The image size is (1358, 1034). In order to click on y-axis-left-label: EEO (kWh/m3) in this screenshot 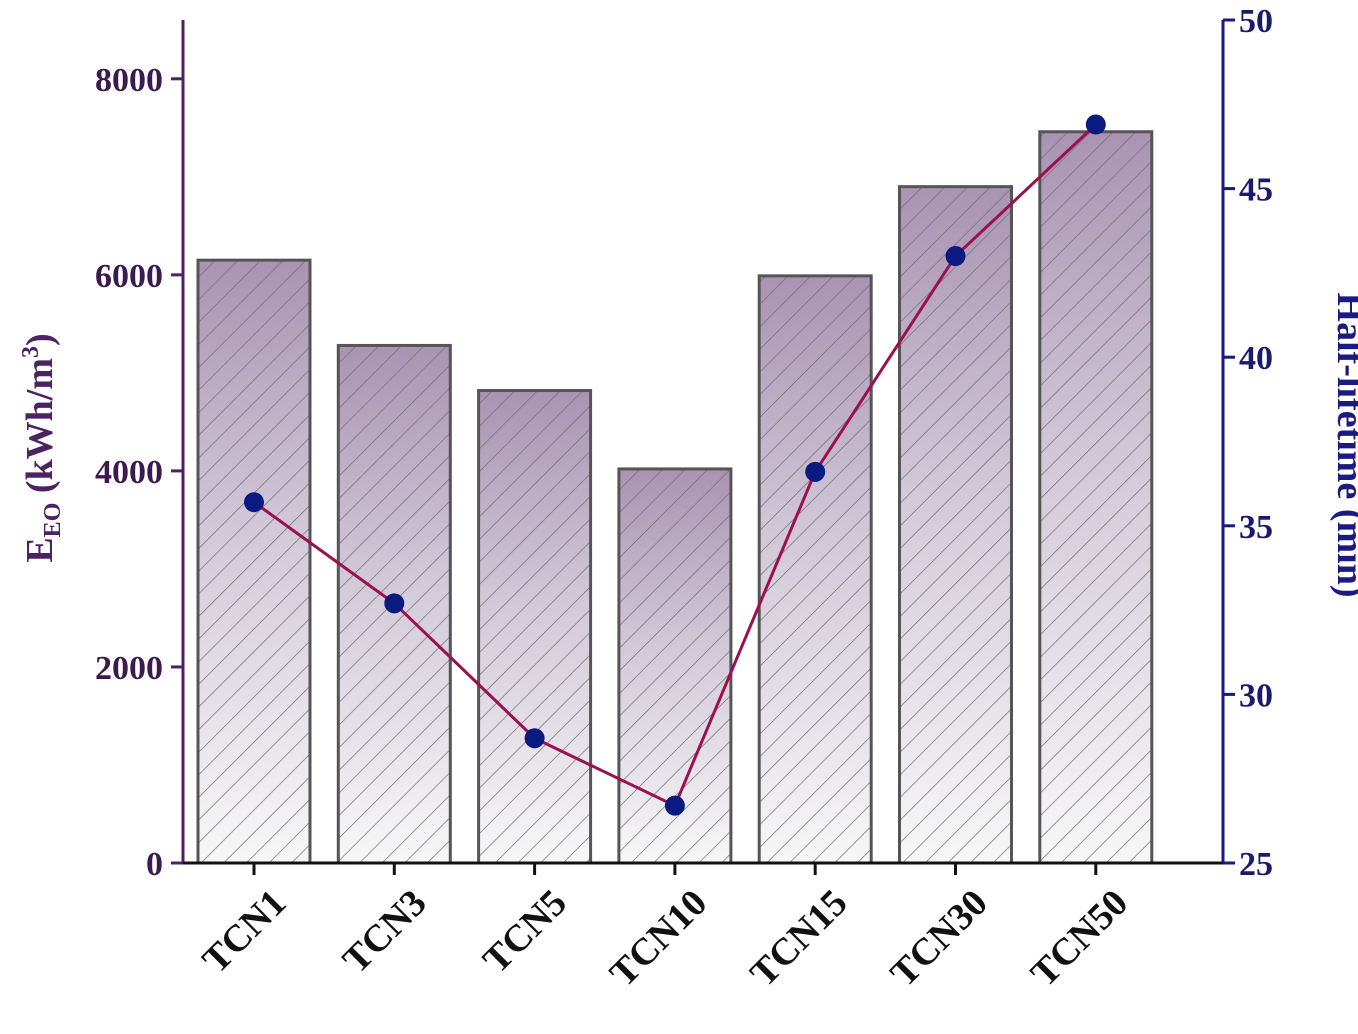, I will do `click(42, 447)`.